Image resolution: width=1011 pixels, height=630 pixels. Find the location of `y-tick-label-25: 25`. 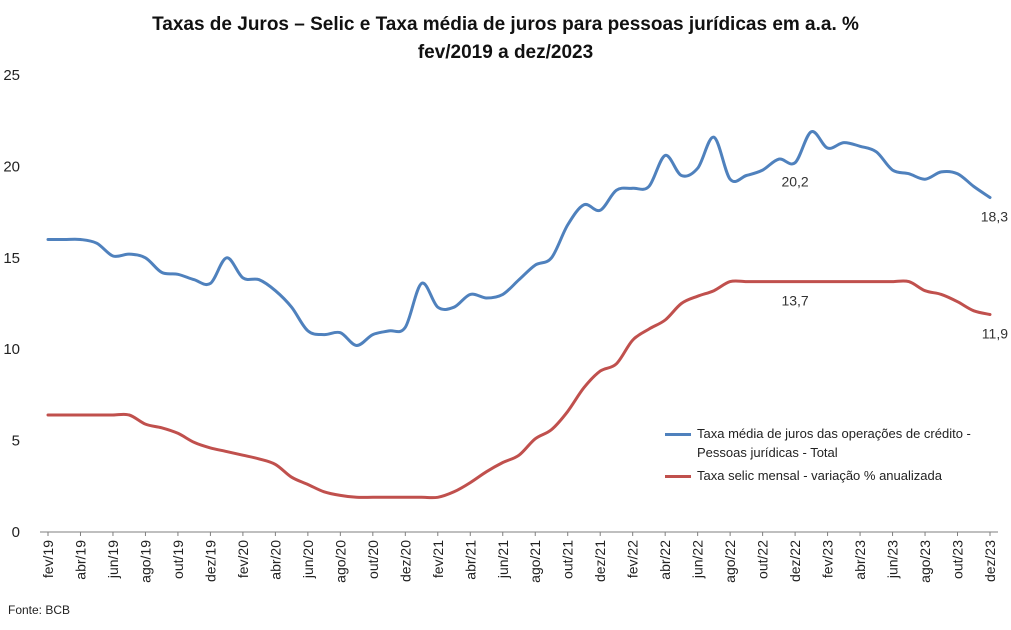

y-tick-label-25: 25 is located at coordinates (11, 75).